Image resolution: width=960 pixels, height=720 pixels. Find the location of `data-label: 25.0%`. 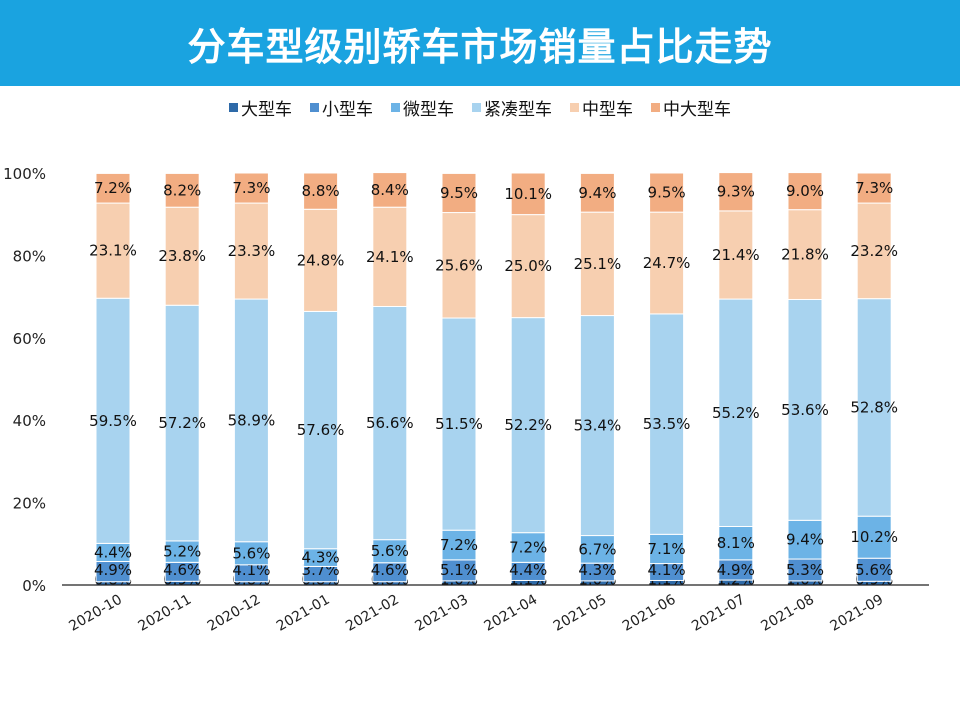

data-label: 25.0% is located at coordinates (528, 266).